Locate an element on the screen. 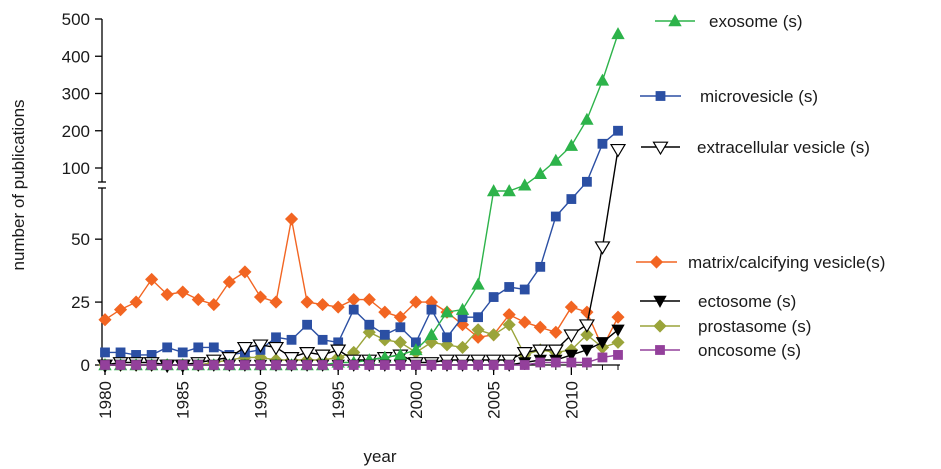 The image size is (941, 469). y-tick-label: 25 is located at coordinates (80, 302).